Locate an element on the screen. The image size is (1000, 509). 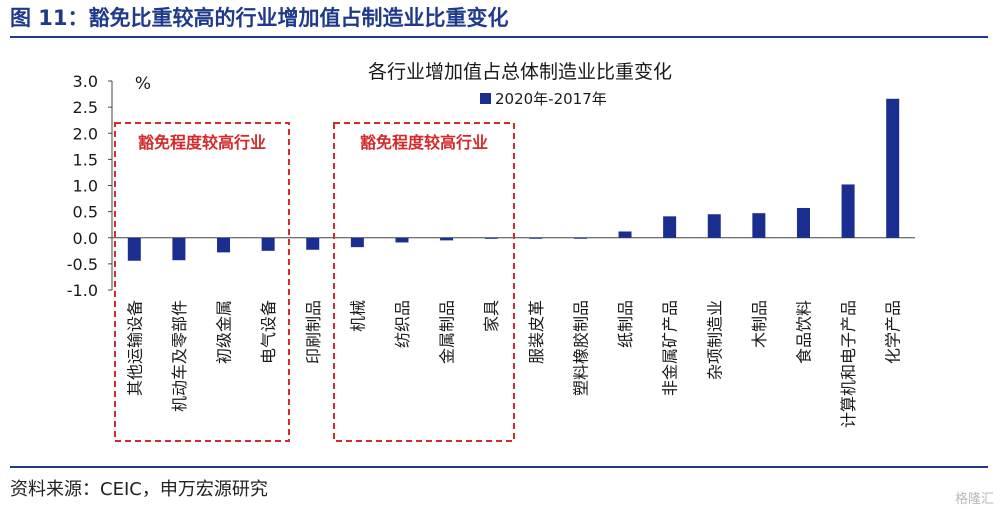
y-tick-label: 3.0 is located at coordinates (85, 81).